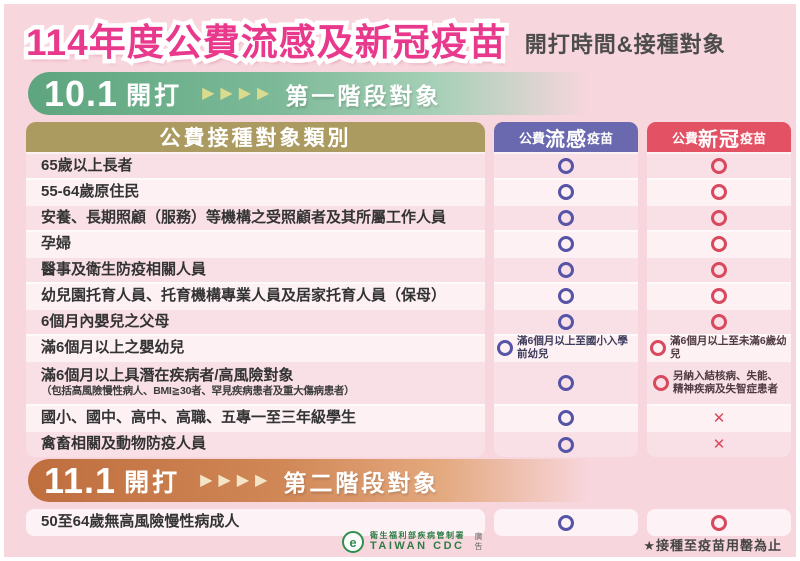  I want to click on stage1-action: 開打, so click(154, 95).